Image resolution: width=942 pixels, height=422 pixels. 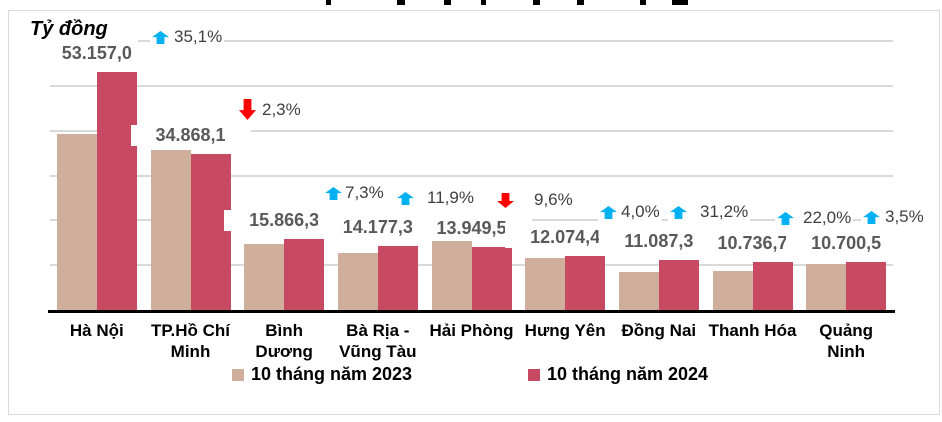 What do you see at coordinates (846, 244) in the screenshot?
I see `value-label-2024-8: 10.700,5` at bounding box center [846, 244].